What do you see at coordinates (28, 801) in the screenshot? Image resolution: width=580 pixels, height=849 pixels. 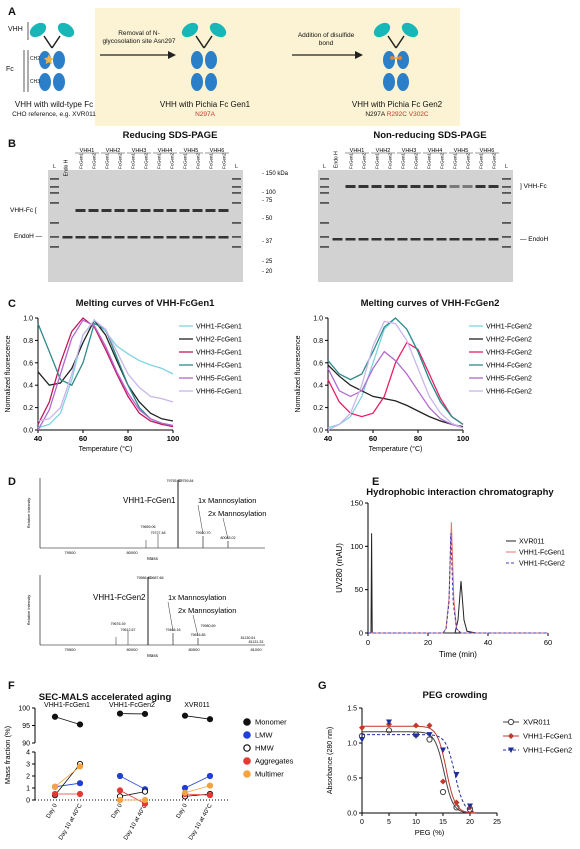 I see `y-tick-label: 0` at bounding box center [28, 801].